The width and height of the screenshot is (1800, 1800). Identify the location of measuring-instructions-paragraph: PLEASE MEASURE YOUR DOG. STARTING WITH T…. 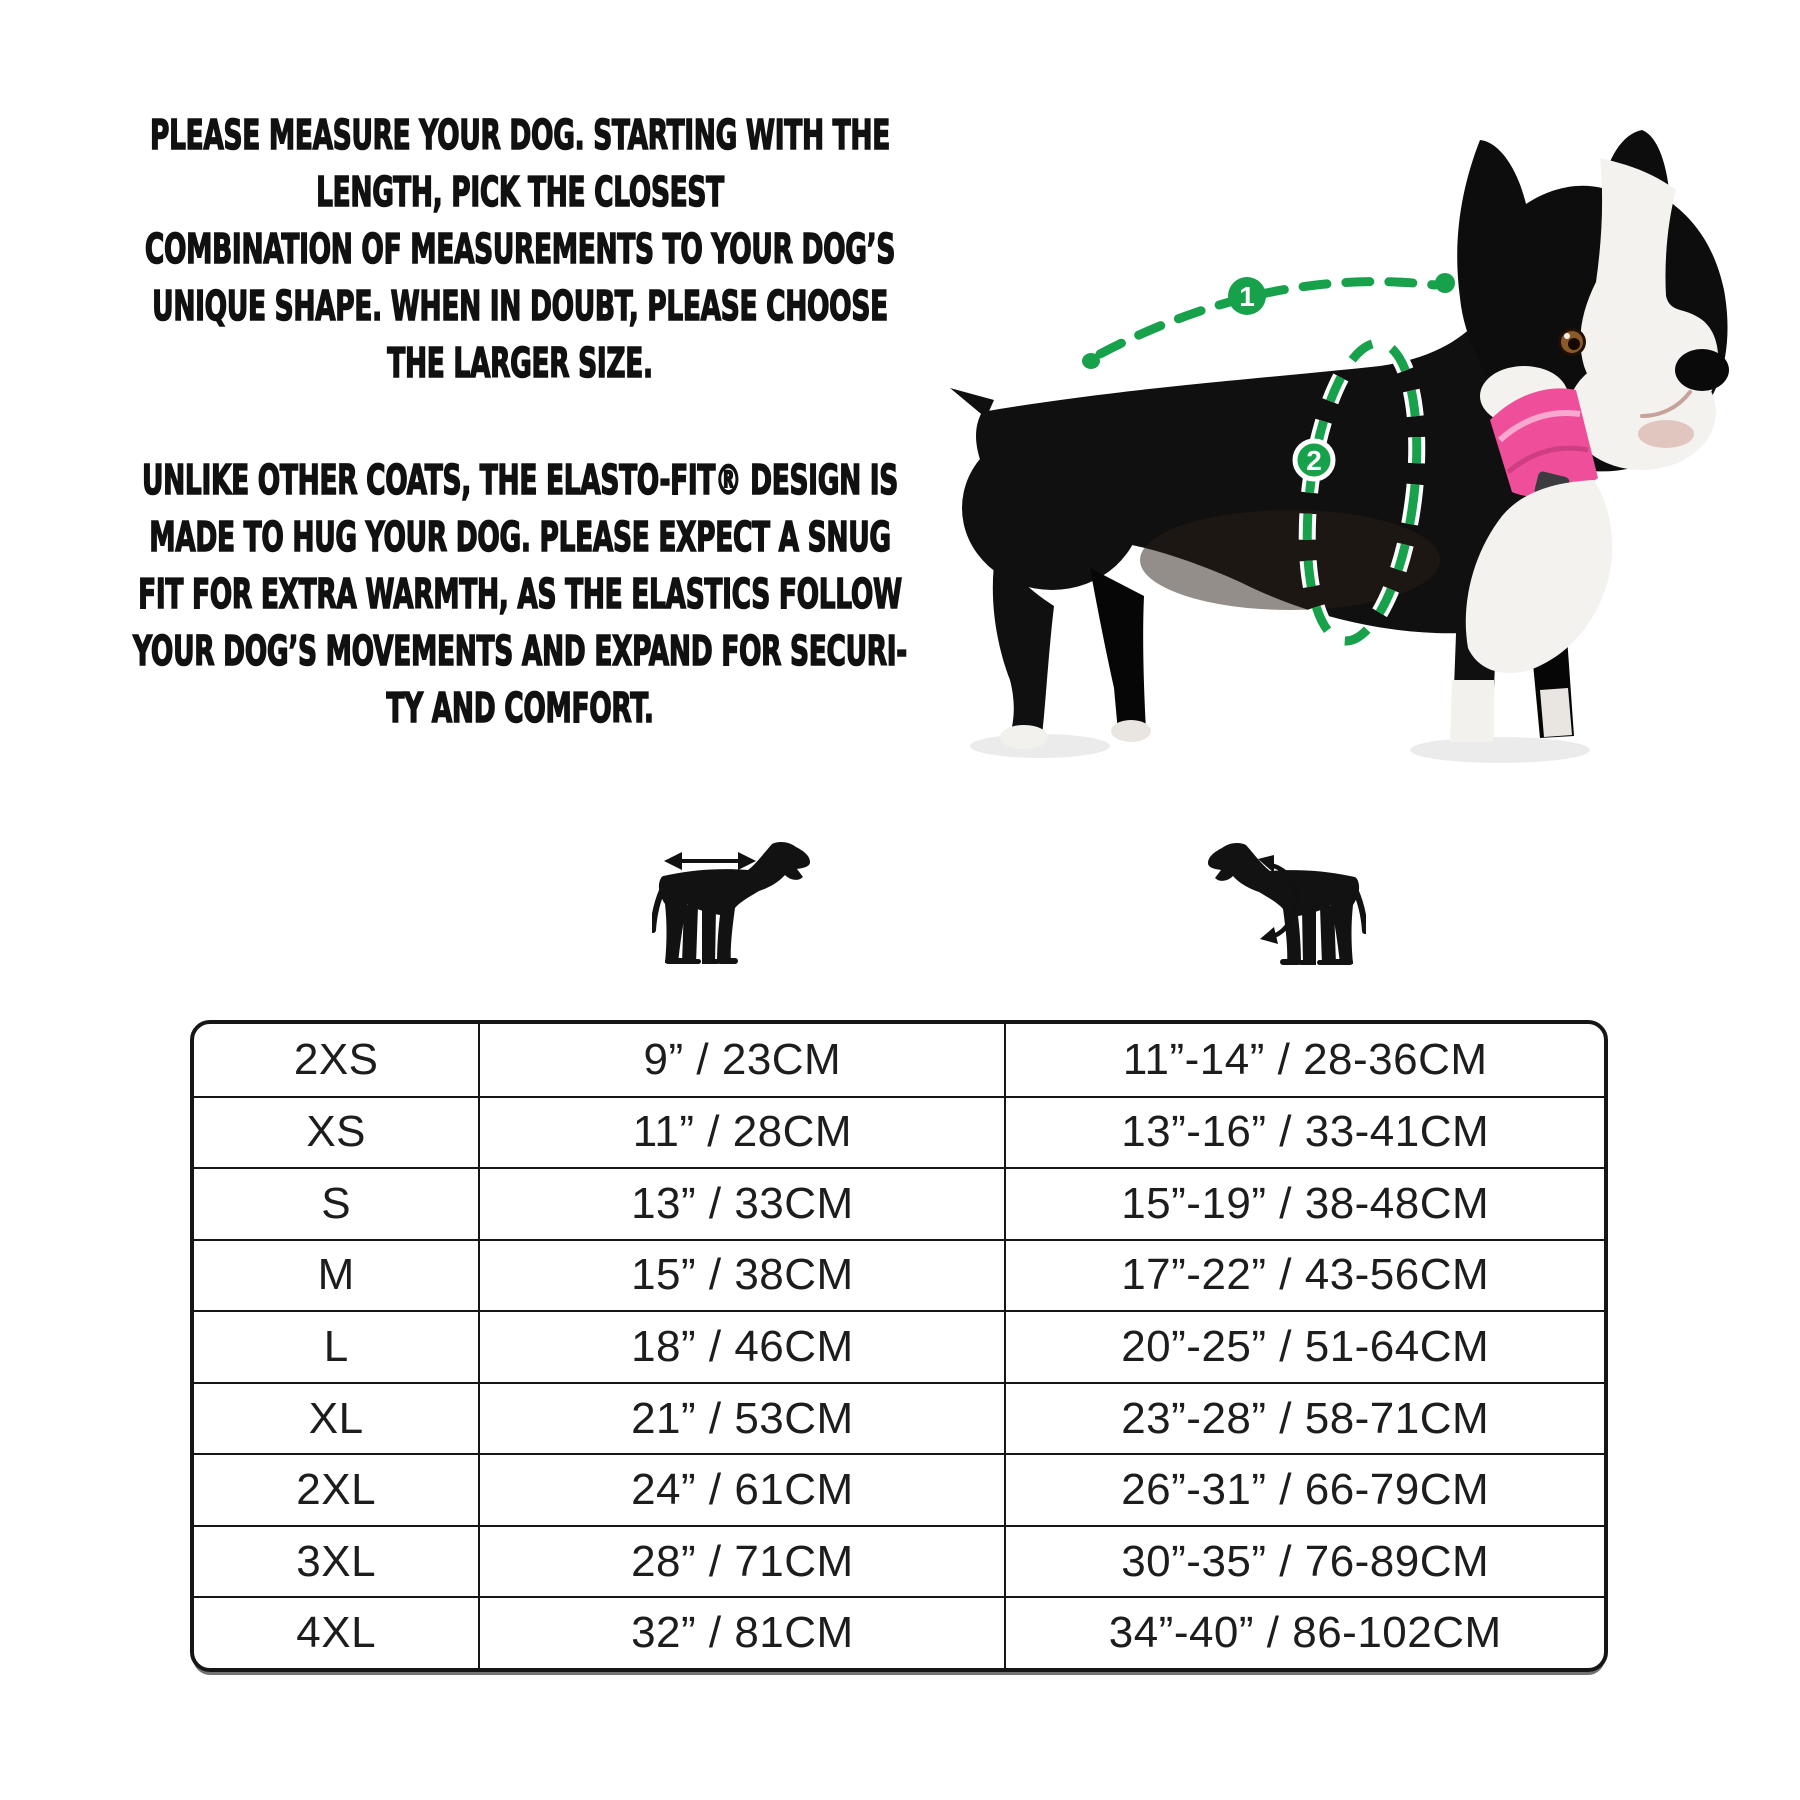
(520, 249).